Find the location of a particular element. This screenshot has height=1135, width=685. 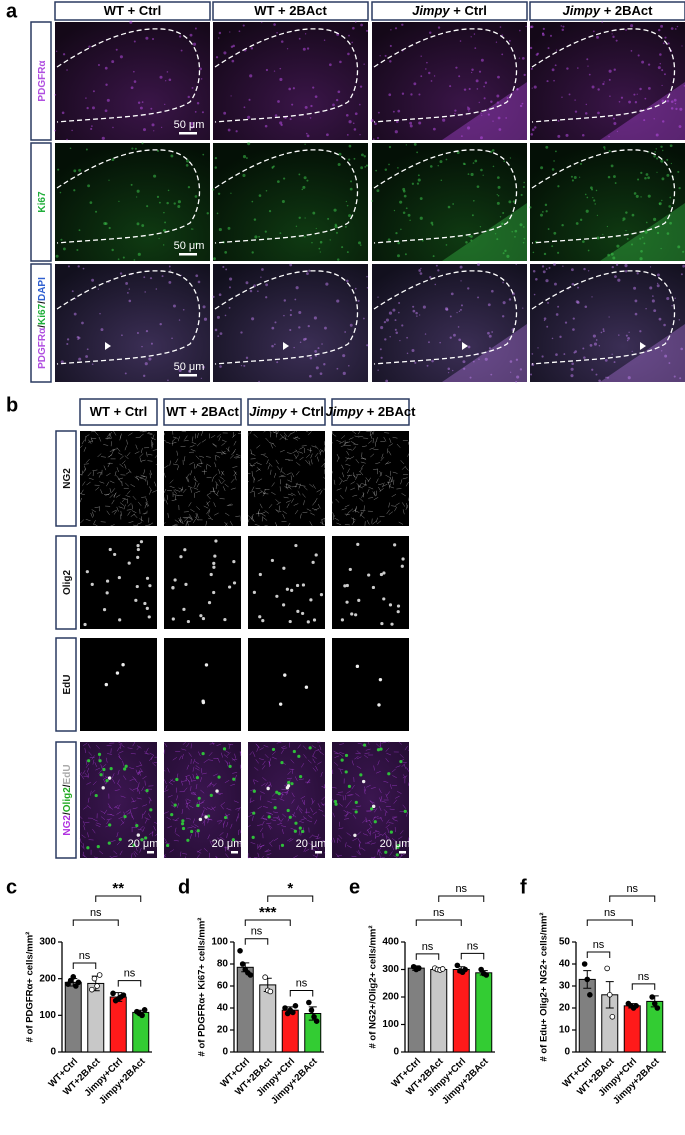

treatment: + Ctrl is located at coordinates (128, 411).